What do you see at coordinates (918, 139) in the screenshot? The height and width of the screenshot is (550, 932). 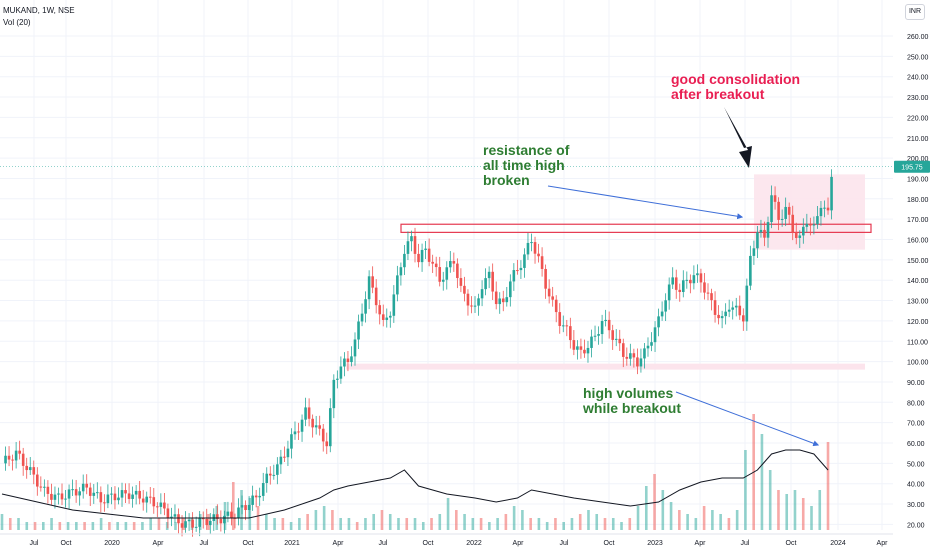 I see `price-tick-label: 210.00` at bounding box center [918, 139].